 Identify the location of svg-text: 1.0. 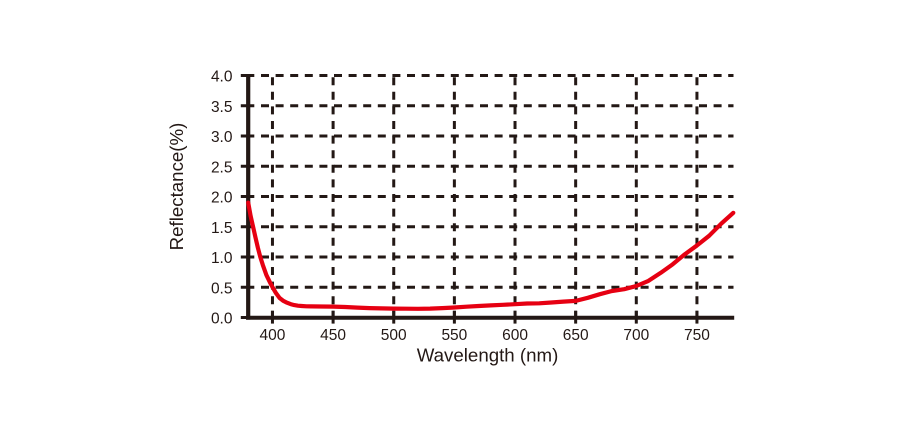
(222, 258).